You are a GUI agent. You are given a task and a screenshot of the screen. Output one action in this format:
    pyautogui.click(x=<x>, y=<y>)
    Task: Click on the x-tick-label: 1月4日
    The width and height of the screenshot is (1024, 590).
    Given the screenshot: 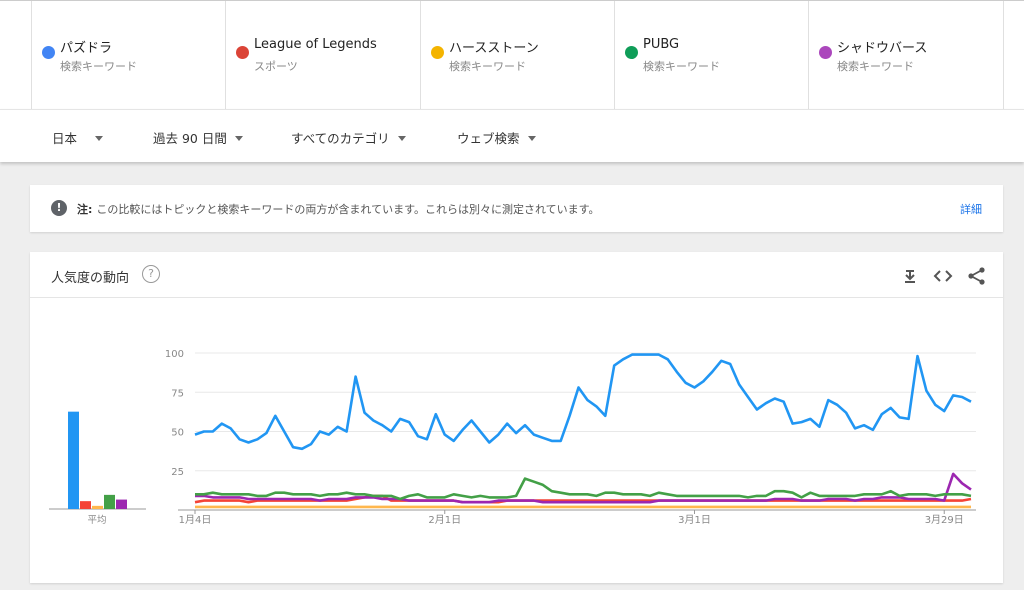 What is the action you would take?
    pyautogui.click(x=195, y=520)
    